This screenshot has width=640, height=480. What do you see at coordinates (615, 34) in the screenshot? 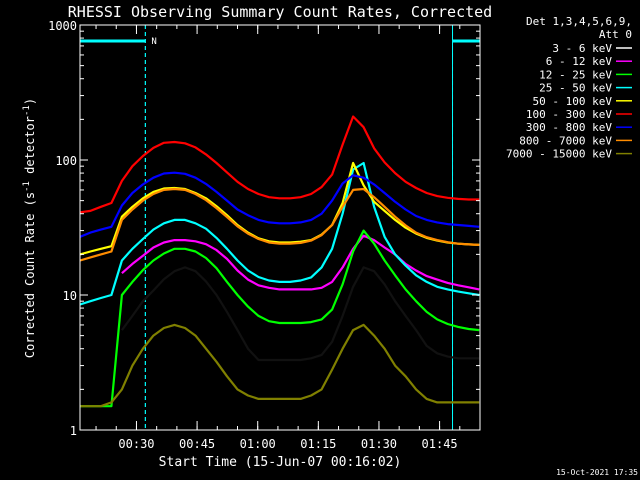
I see `legend-header-line-2: Att 0` at bounding box center [615, 34].